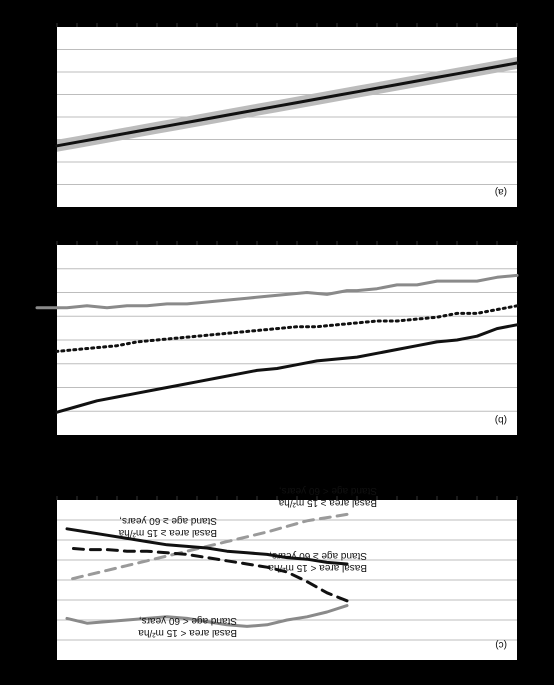  Describe the element at coordinates (501, 644) in the screenshot. I see `panel-label: (c)` at that location.